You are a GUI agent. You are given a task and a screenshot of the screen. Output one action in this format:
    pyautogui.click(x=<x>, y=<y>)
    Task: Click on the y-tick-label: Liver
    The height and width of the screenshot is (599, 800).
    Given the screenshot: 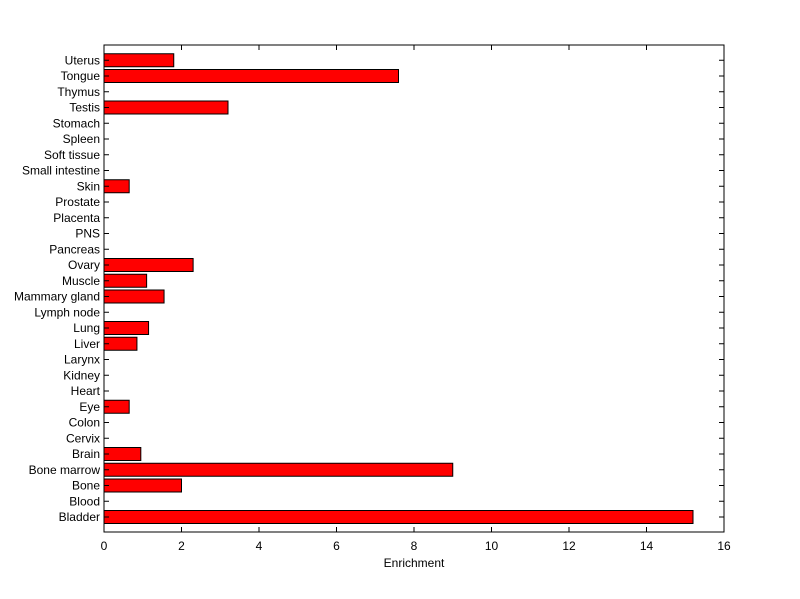 What is the action you would take?
    pyautogui.click(x=87, y=344)
    